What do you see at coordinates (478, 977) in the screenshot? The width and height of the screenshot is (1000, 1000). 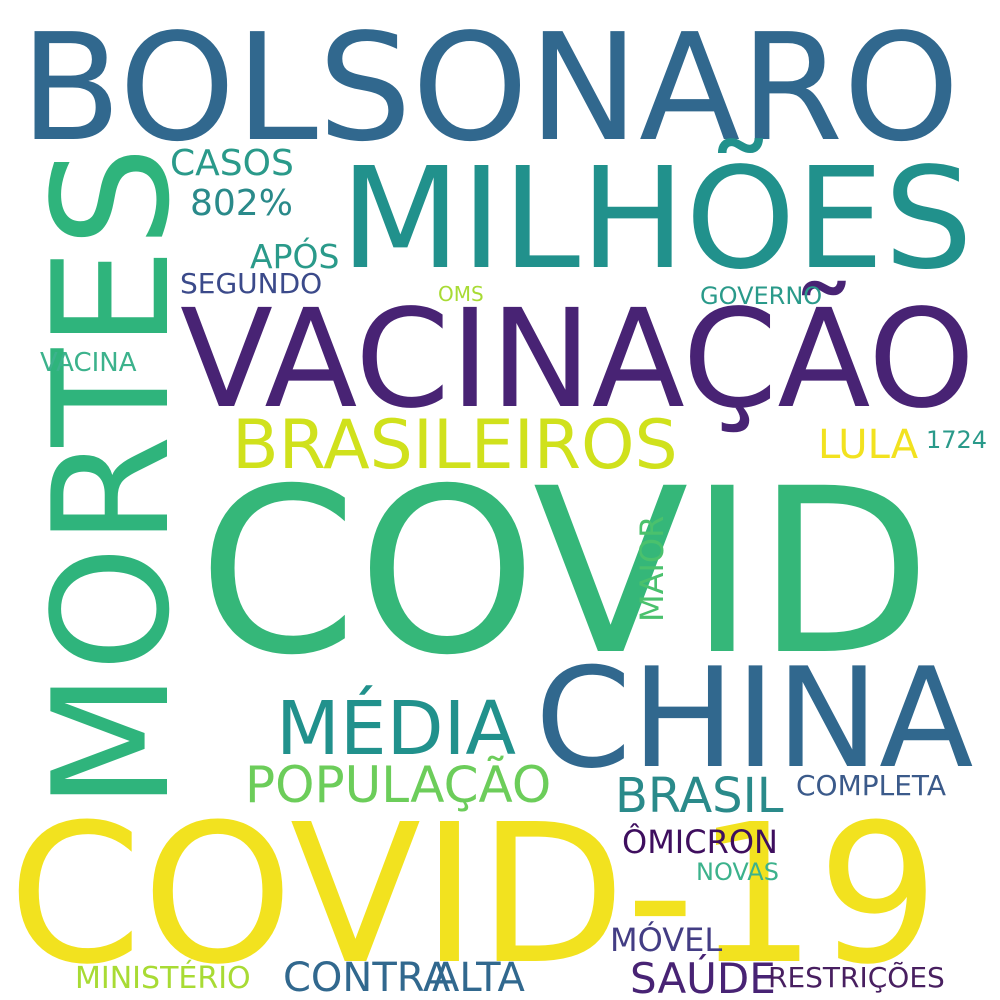 I see `word-alta: ALTA` at bounding box center [478, 977].